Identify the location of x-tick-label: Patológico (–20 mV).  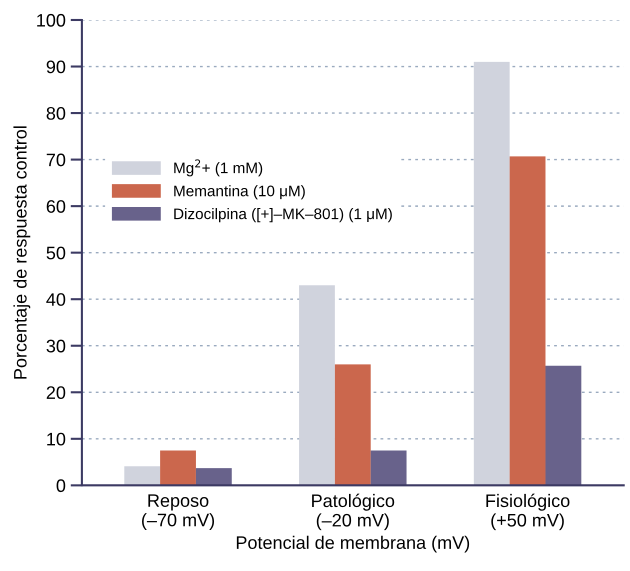
(353, 512).